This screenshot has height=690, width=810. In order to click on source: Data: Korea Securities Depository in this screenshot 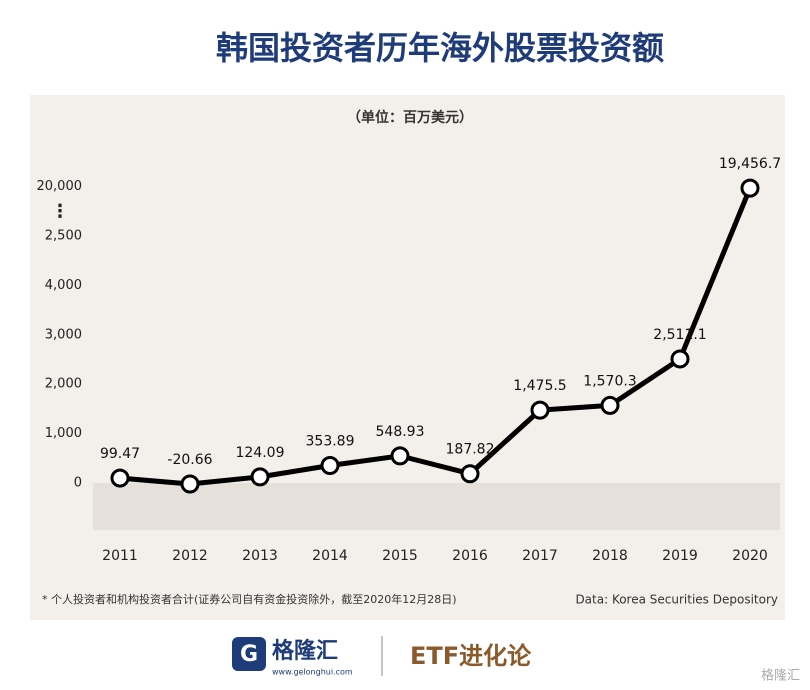, I will do `click(676, 600)`.